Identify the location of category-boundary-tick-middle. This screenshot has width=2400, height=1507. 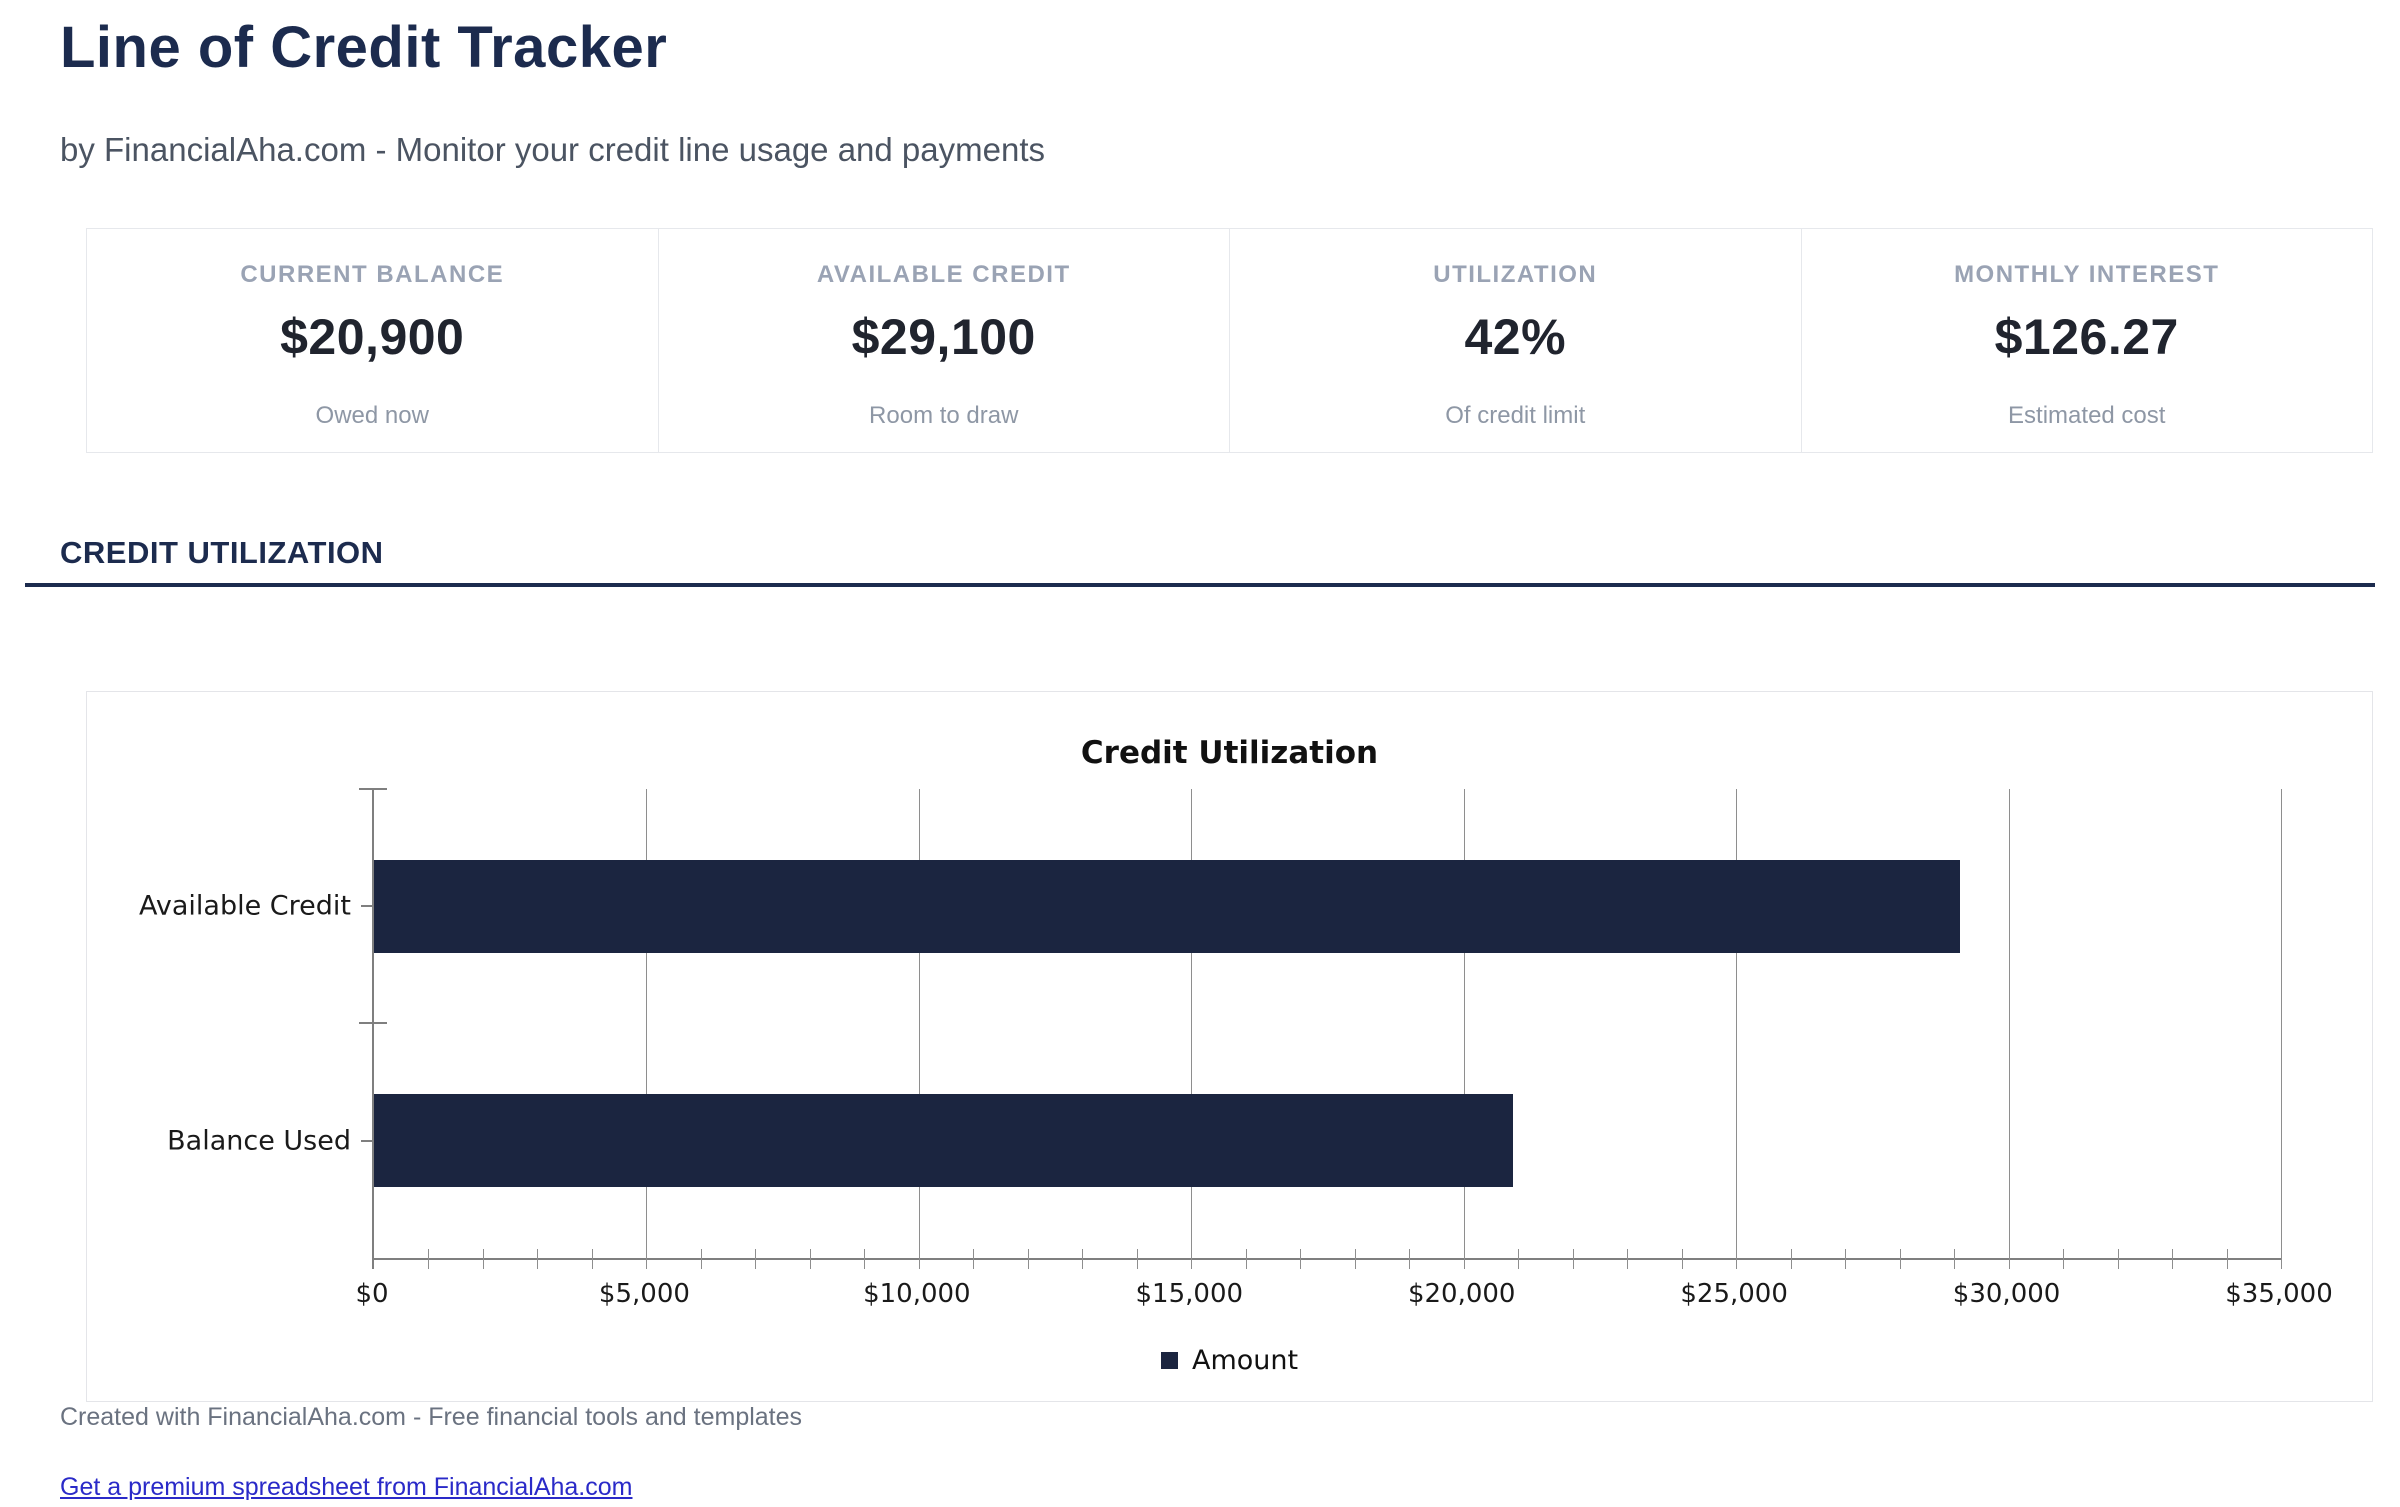
(373, 1023).